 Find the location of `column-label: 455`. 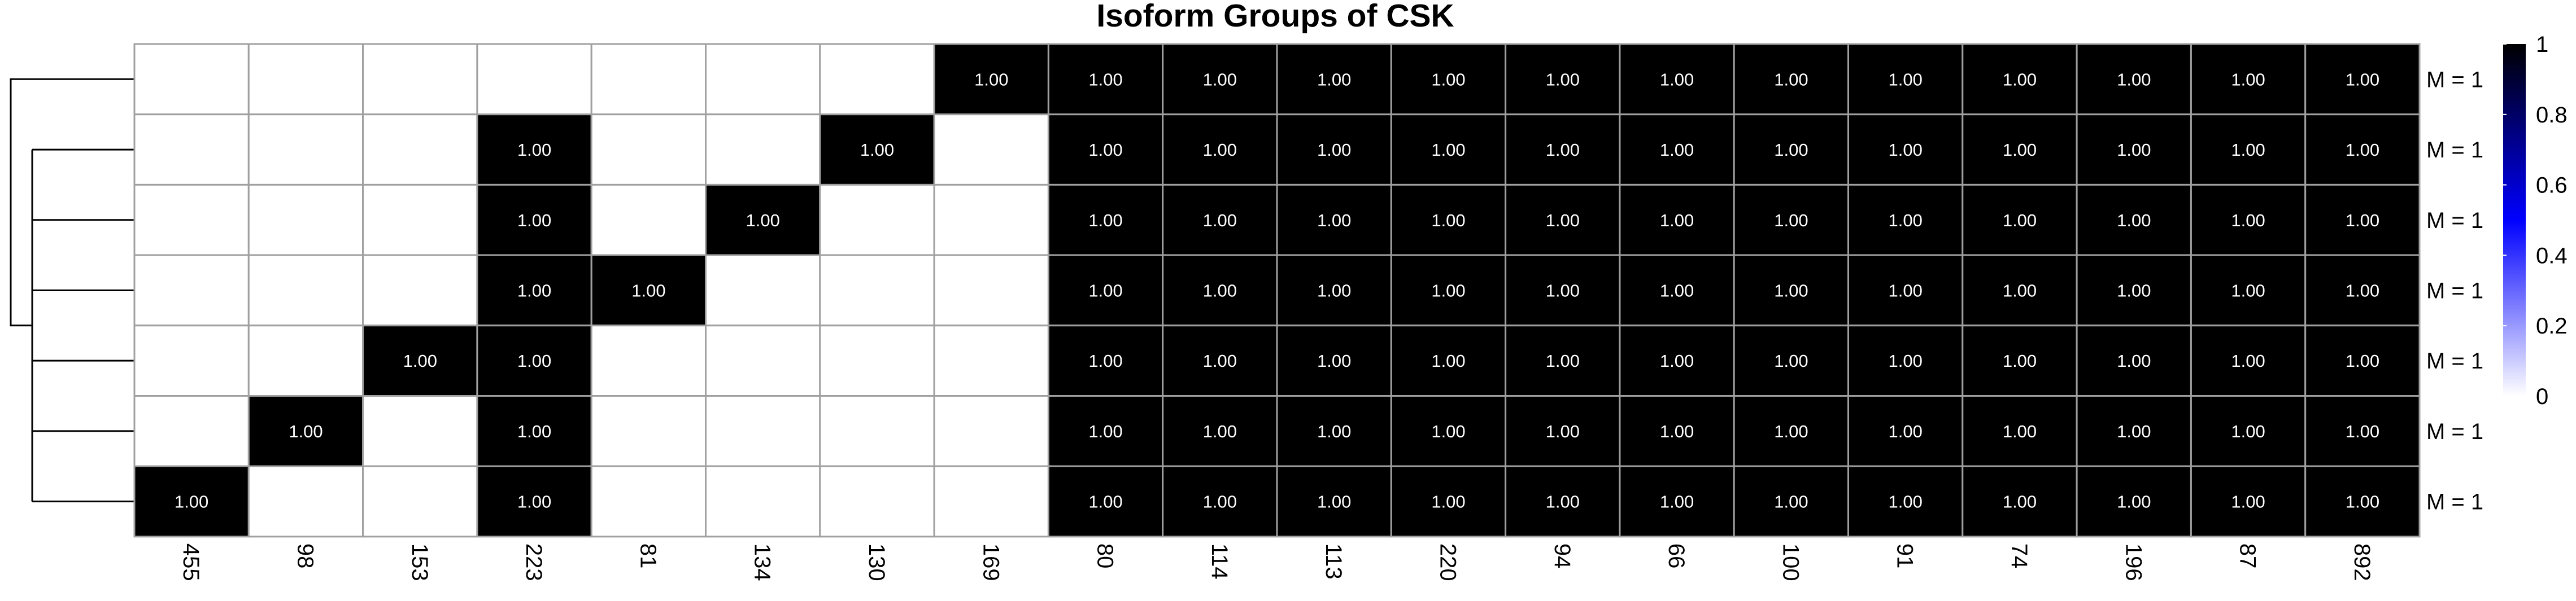

column-label: 455 is located at coordinates (190, 562).